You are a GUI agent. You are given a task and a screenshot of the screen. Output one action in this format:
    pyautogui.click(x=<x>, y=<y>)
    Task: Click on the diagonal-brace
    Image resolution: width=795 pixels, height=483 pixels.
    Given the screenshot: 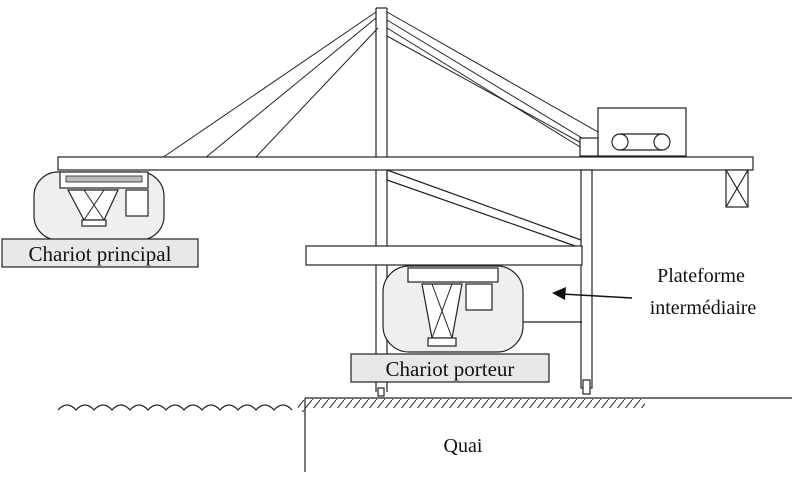 What is the action you would take?
    pyautogui.click(x=484, y=209)
    